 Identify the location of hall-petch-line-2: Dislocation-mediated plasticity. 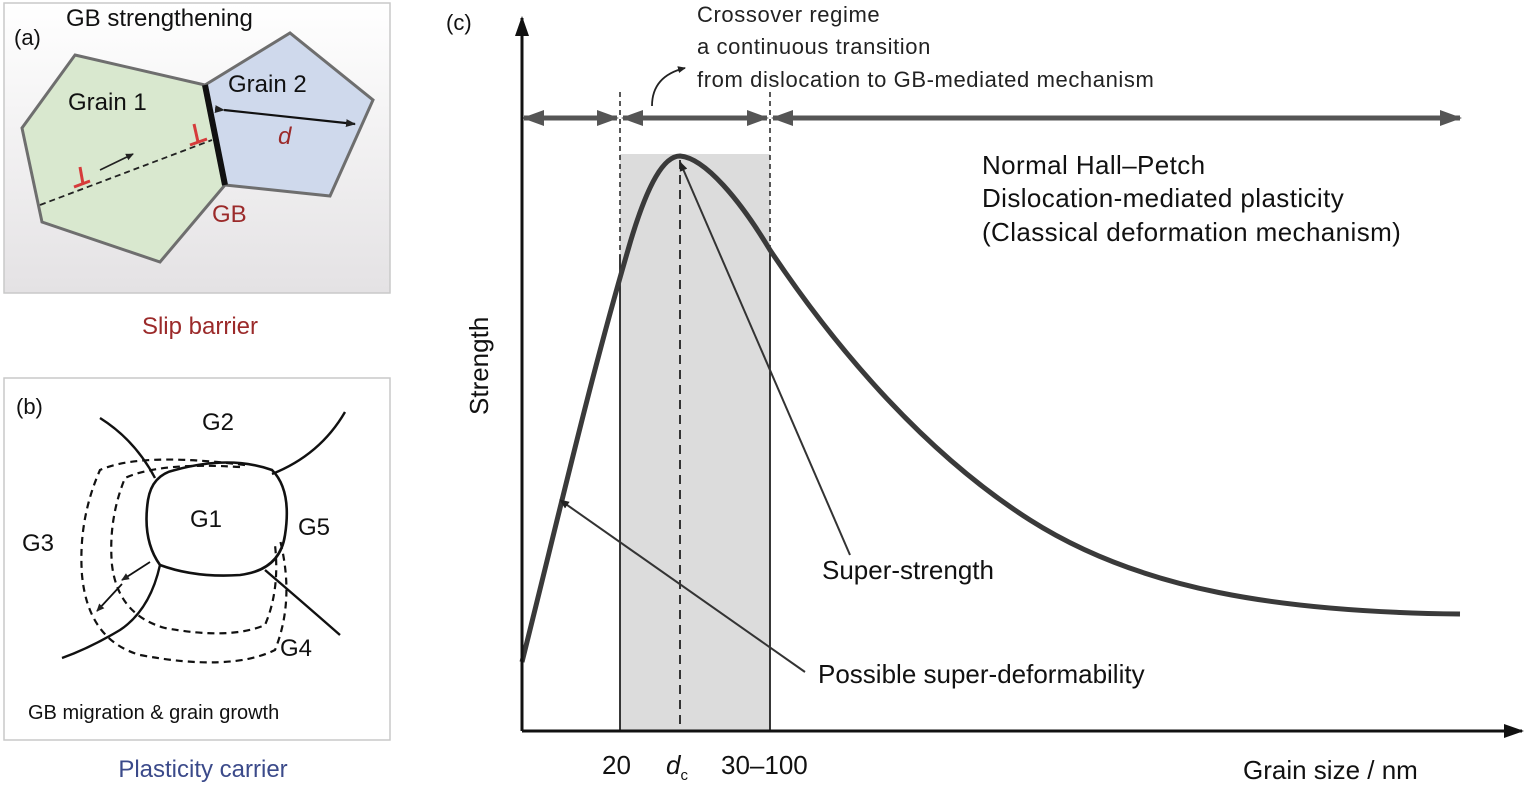
(1163, 198).